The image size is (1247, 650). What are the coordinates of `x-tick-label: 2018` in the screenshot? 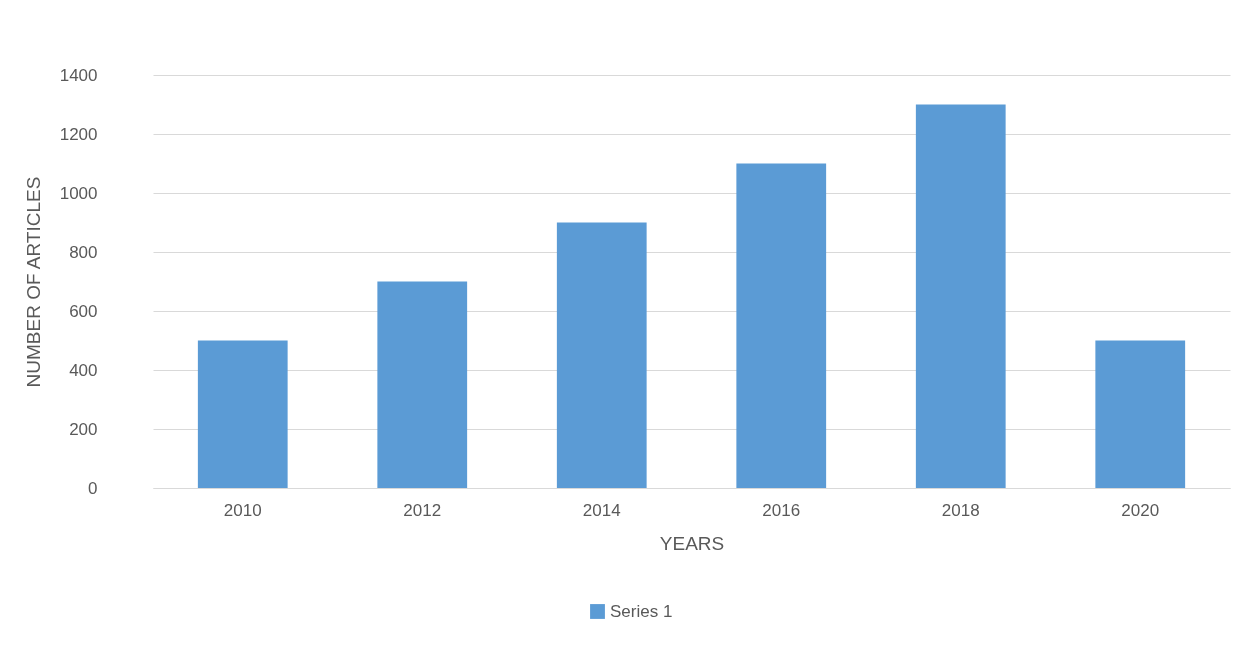 It's located at (960, 510).